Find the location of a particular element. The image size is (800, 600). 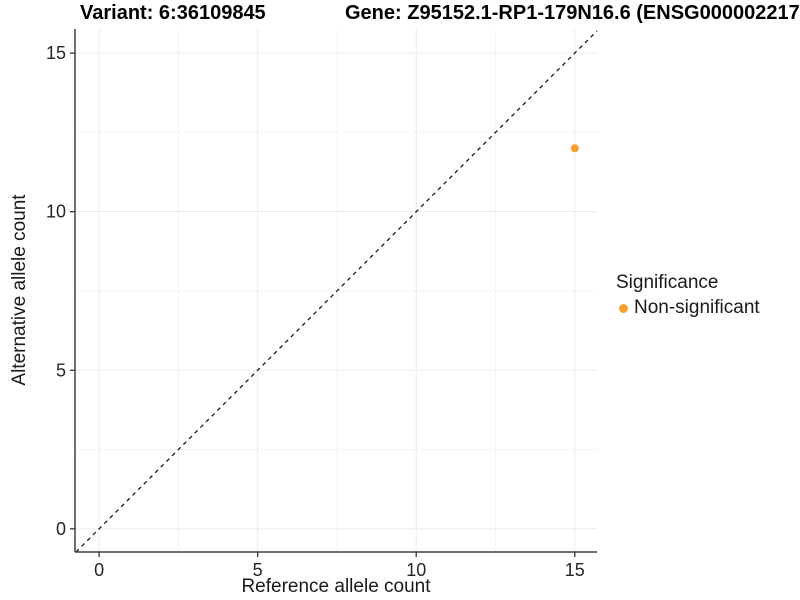

y-axis-title: Alternative allele count is located at coordinates (19, 290).